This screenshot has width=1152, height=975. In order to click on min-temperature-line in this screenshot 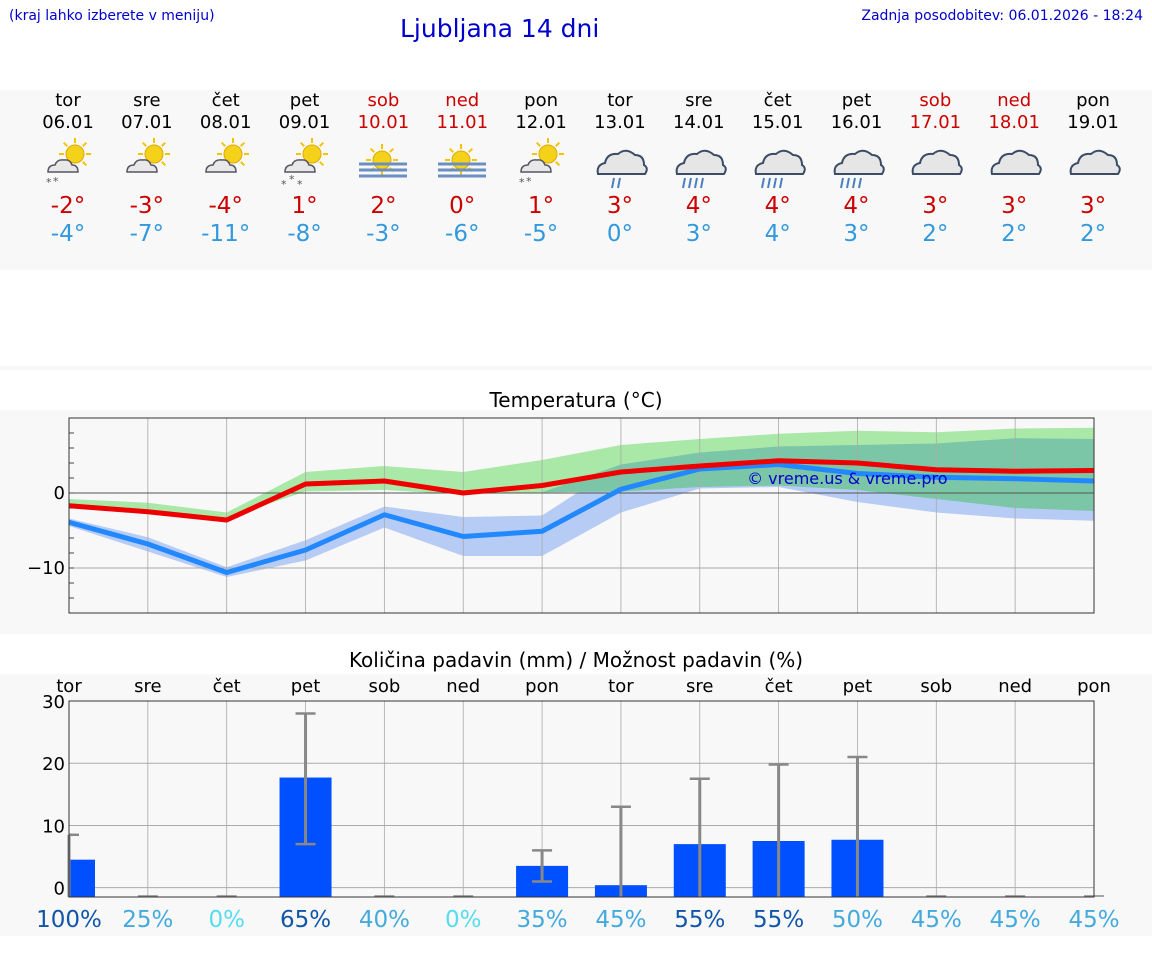, I will do `click(581, 518)`.